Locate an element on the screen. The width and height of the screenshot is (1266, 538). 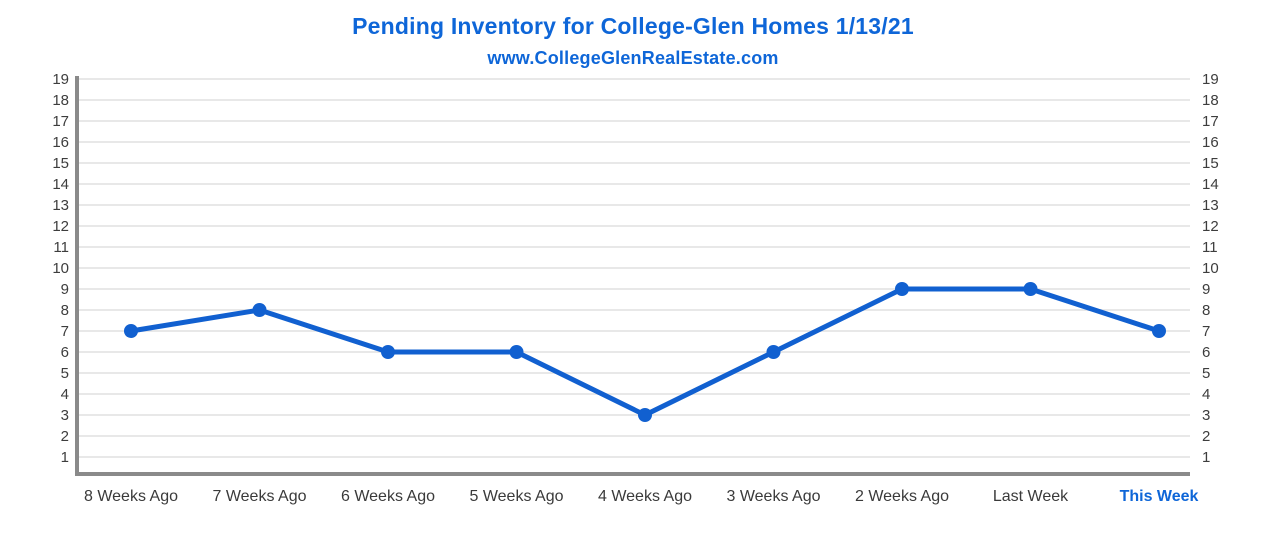
y-tick-label-left: 19 is located at coordinates (60, 79).